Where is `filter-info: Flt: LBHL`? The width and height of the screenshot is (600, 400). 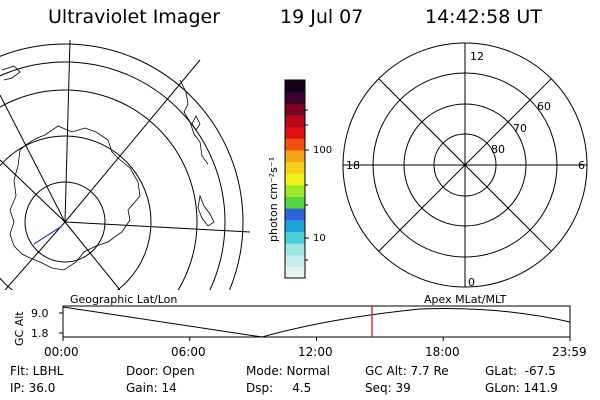
filter-info: Flt: LBHL is located at coordinates (37, 371).